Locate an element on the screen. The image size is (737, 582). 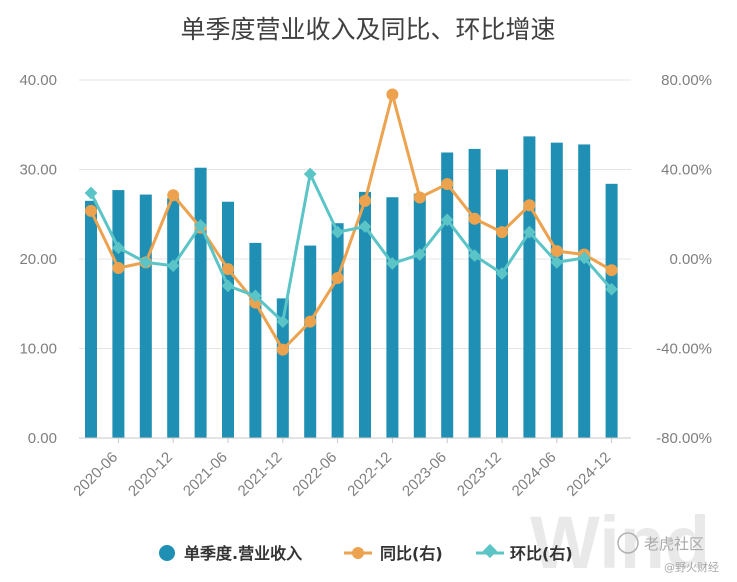
right-tick-label: 40.00% is located at coordinates (686, 170).